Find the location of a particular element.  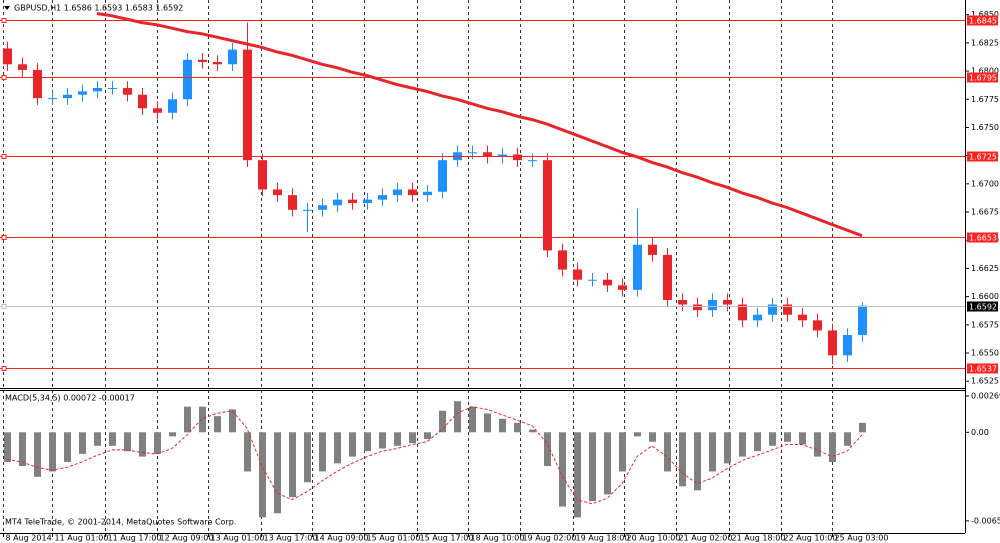

x-tick-label: 14 Aug 09:00 is located at coordinates (342, 538).